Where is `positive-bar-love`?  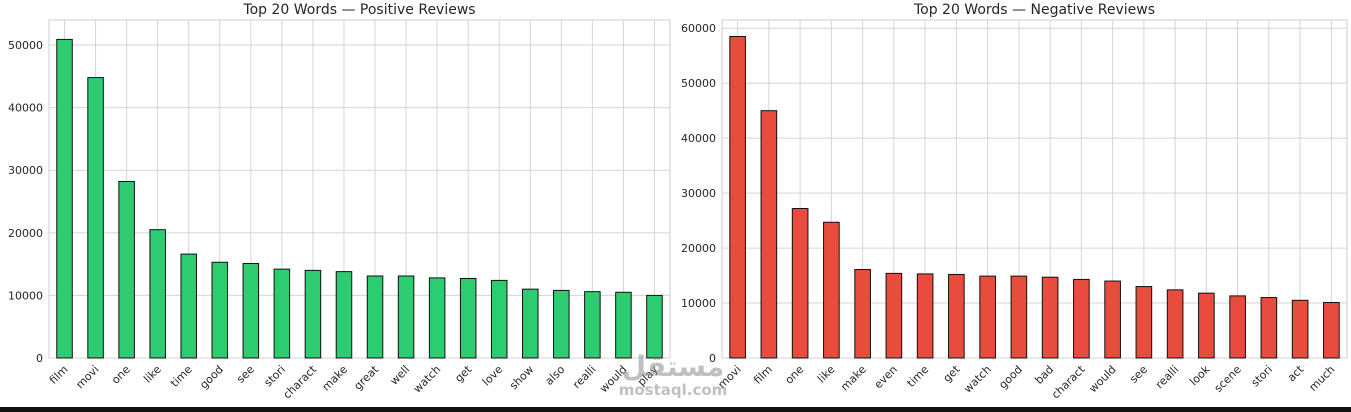 positive-bar-love is located at coordinates (499, 319).